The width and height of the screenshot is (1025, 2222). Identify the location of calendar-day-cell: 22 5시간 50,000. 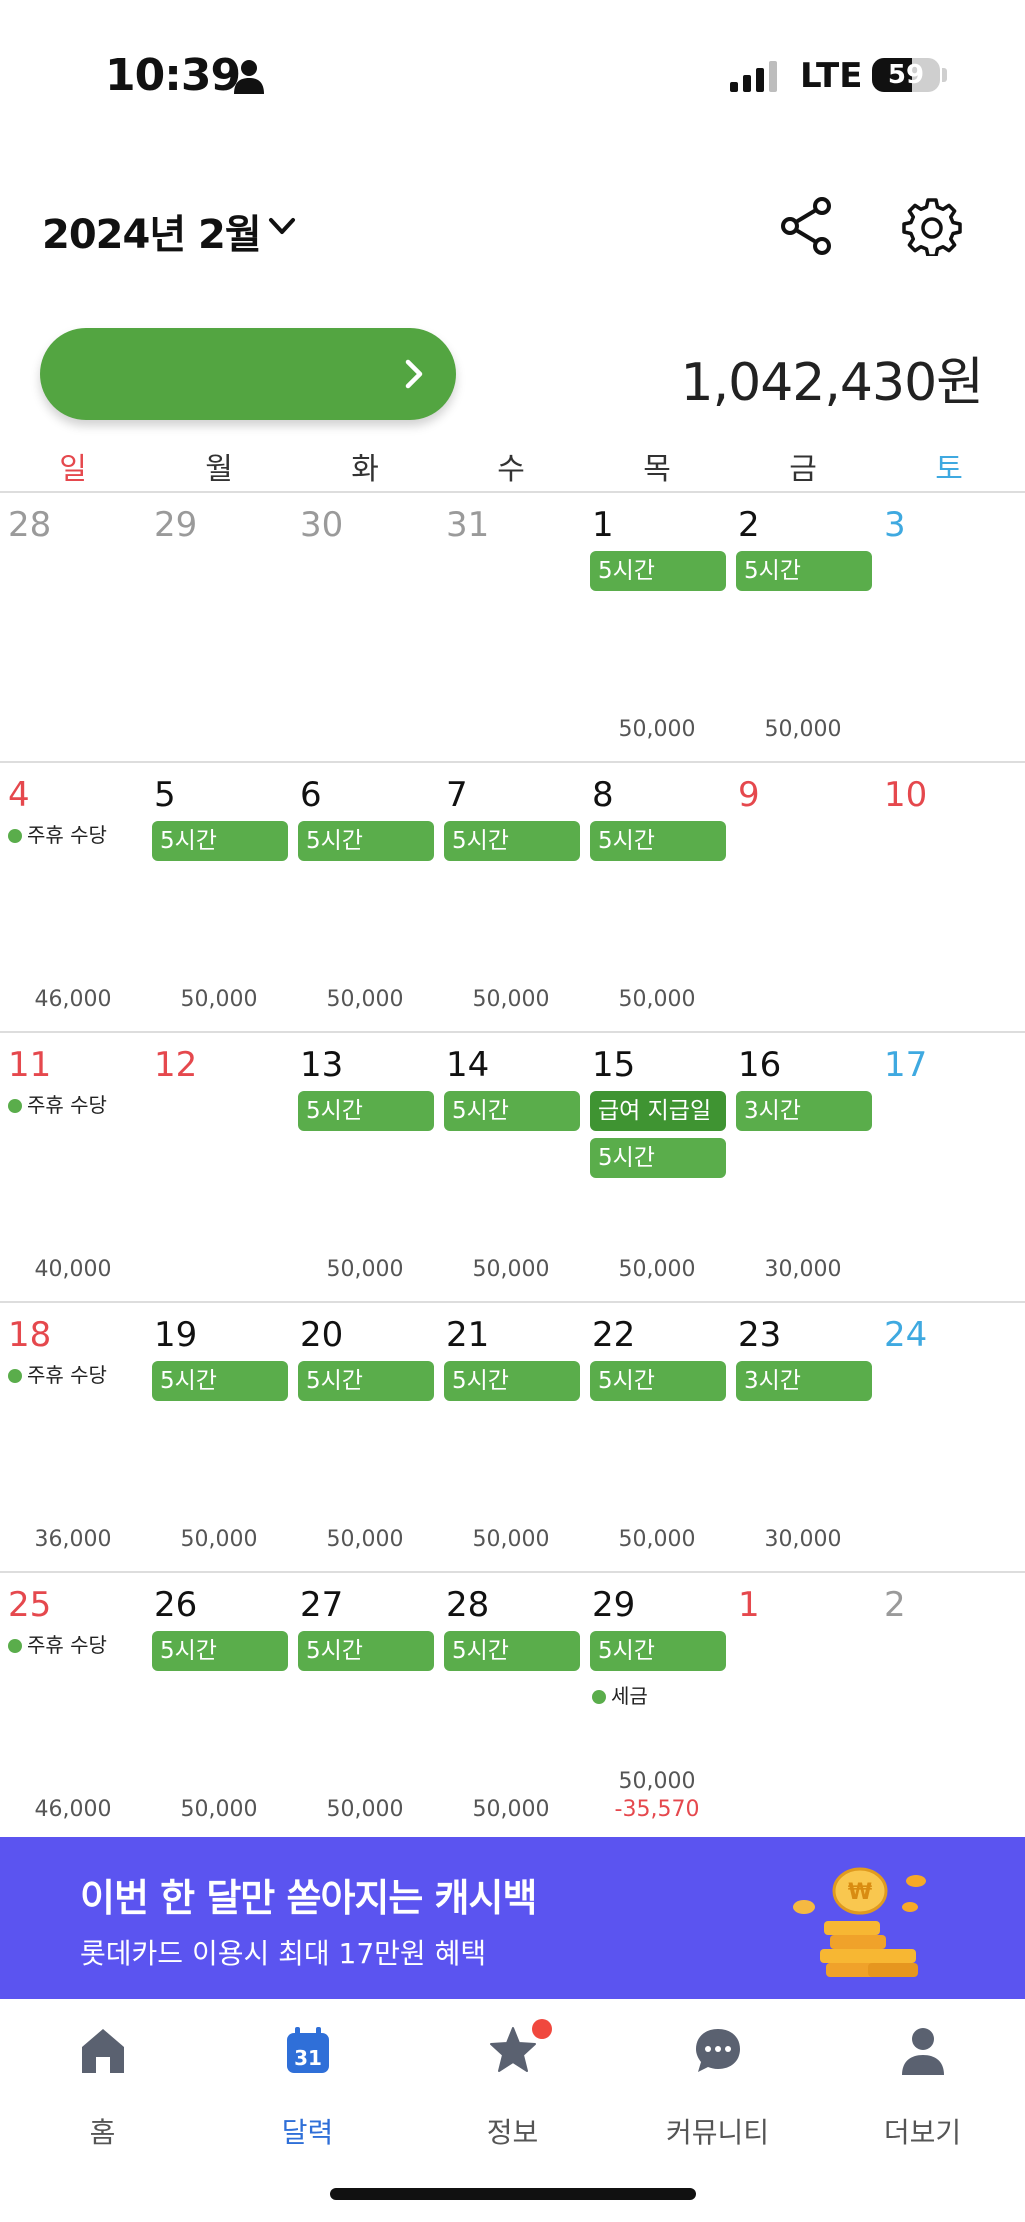
(657, 1437).